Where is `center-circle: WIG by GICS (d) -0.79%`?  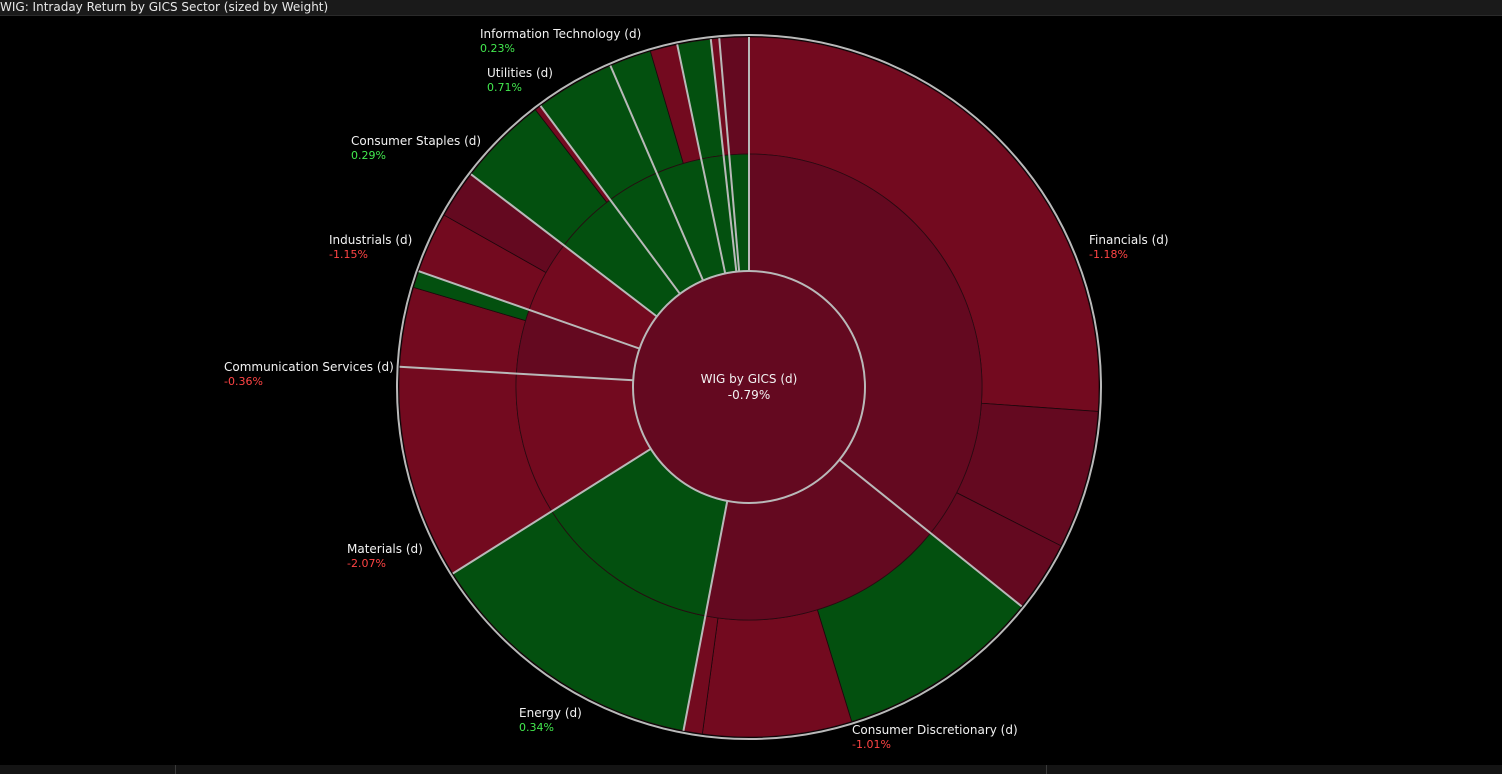 center-circle: WIG by GICS (d) -0.79% is located at coordinates (749, 387).